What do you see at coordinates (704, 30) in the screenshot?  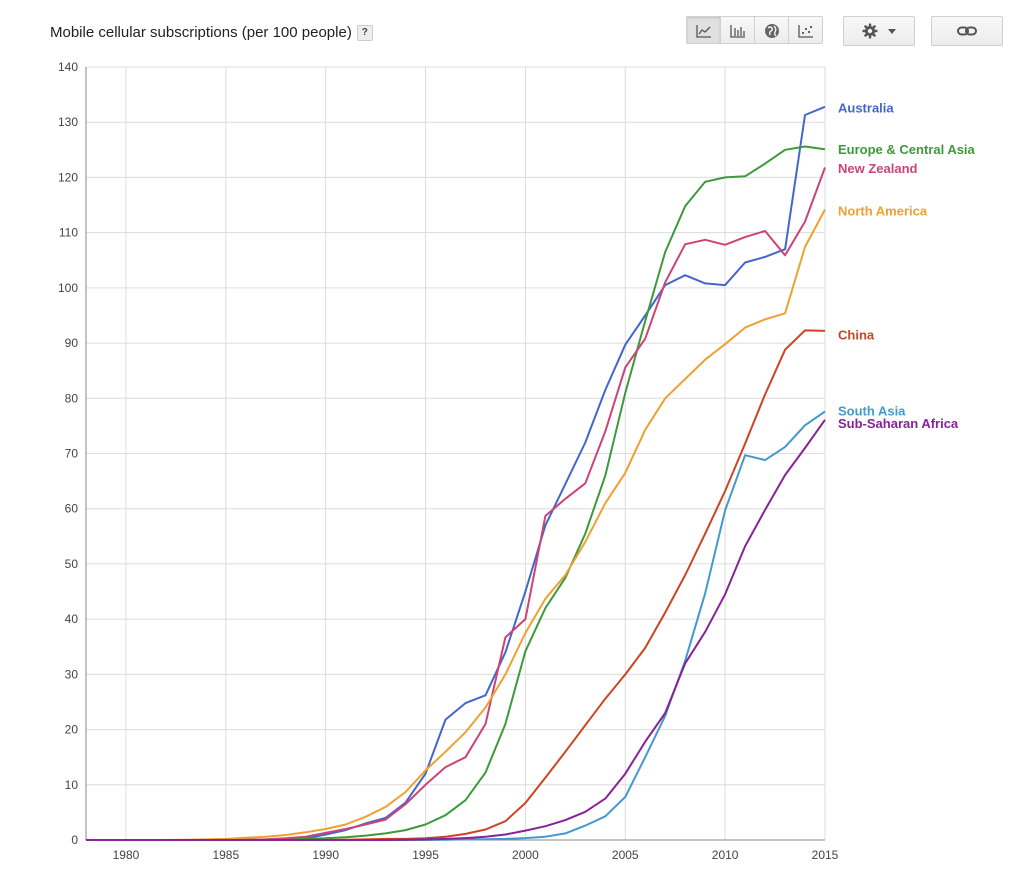 I see `line-chart-icon` at bounding box center [704, 30].